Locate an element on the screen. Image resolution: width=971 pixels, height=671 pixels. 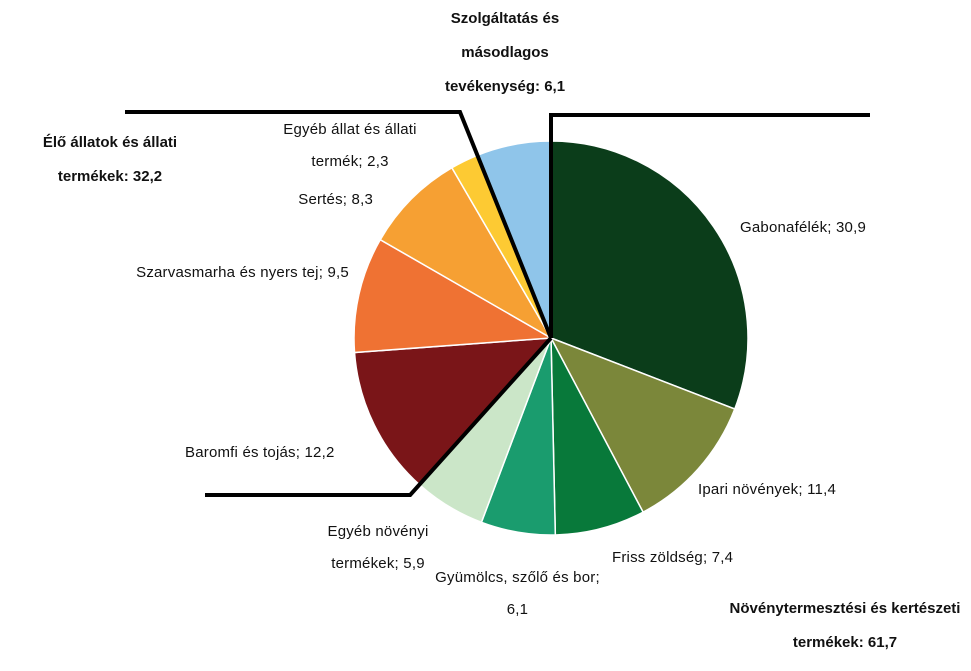
slice-value: 9,5 is located at coordinates (338, 272).